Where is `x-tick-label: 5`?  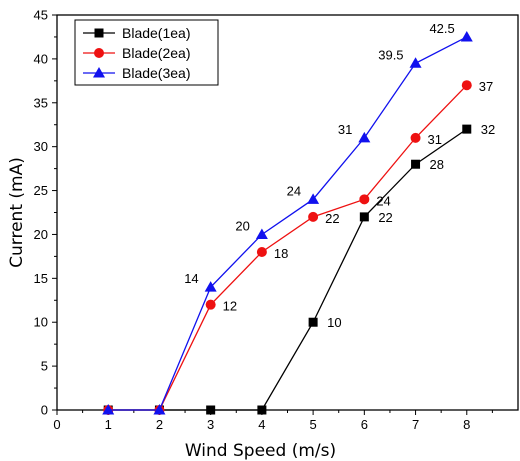
x-tick-label: 5 is located at coordinates (312, 424).